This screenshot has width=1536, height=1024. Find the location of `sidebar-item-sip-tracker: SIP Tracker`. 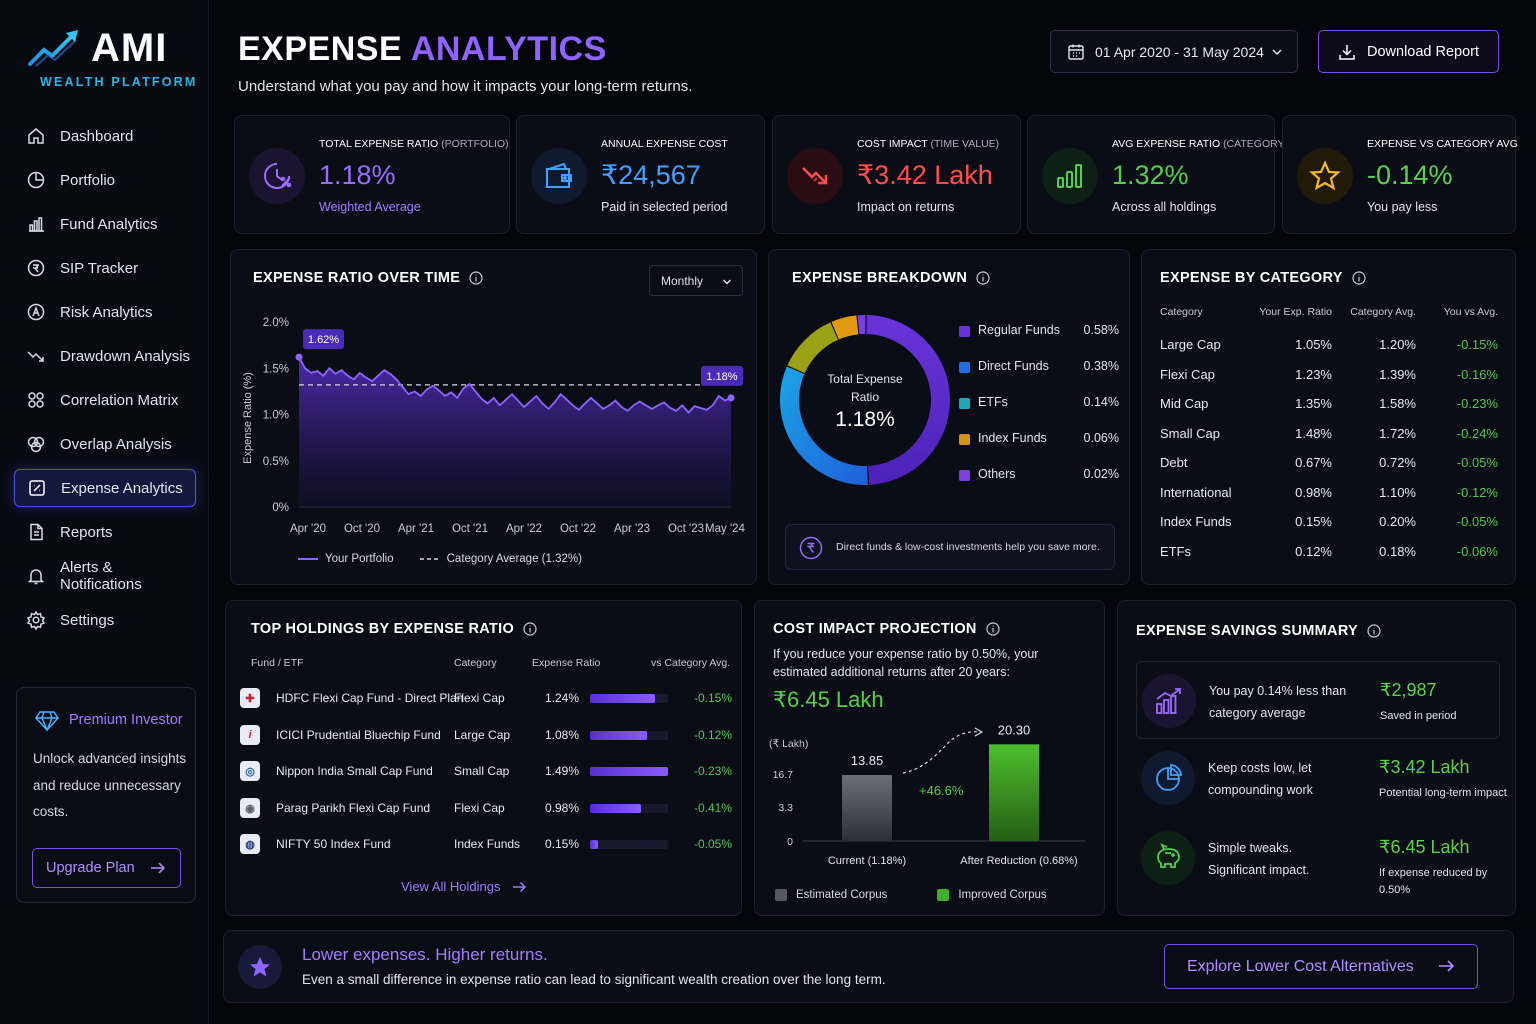

sidebar-item-sip-tracker: SIP Tracker is located at coordinates (105, 268).